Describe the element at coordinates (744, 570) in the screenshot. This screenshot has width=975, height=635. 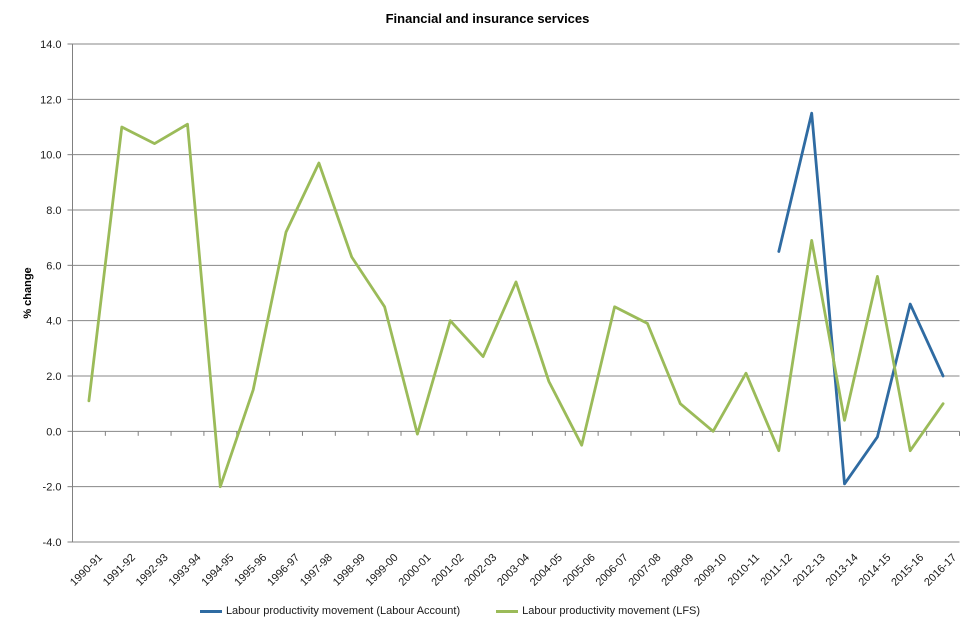
I see `x-tick-label: 2010-11` at that location.